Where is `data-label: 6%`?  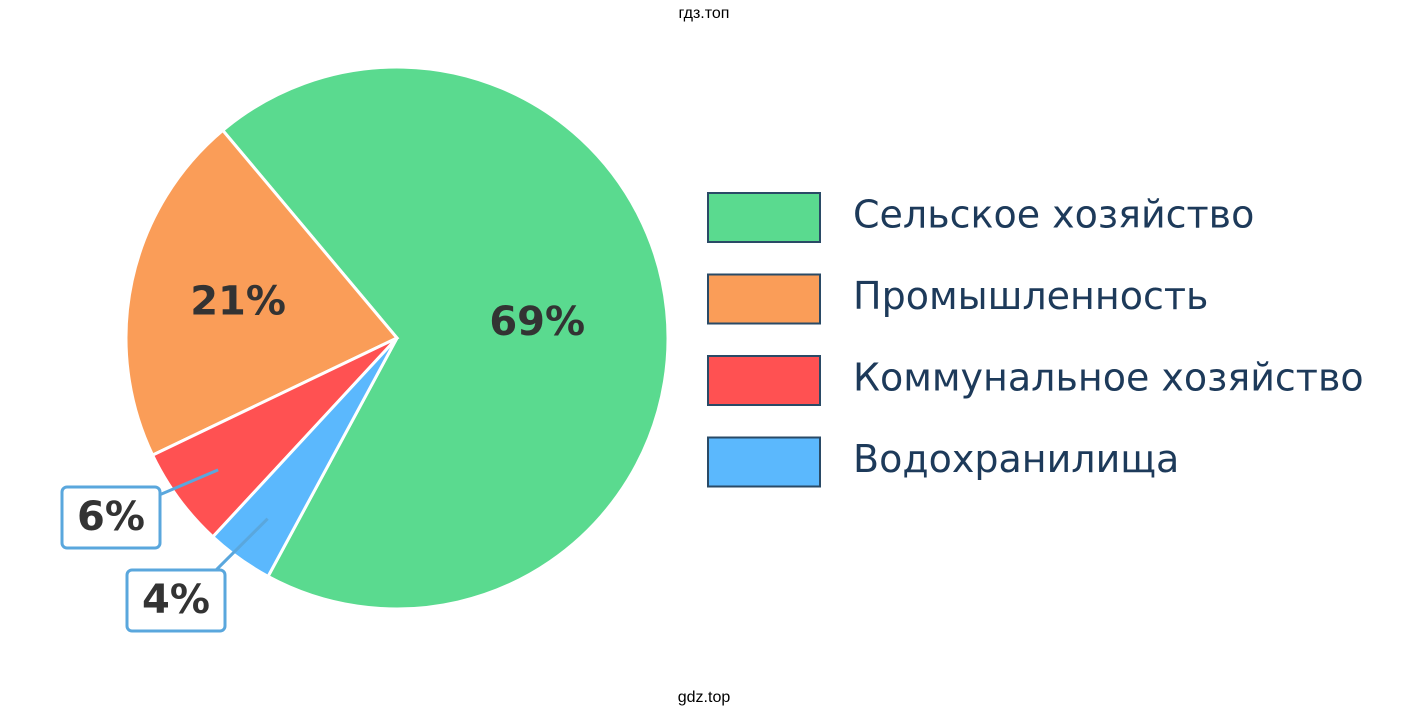 data-label: 6% is located at coordinates (111, 517).